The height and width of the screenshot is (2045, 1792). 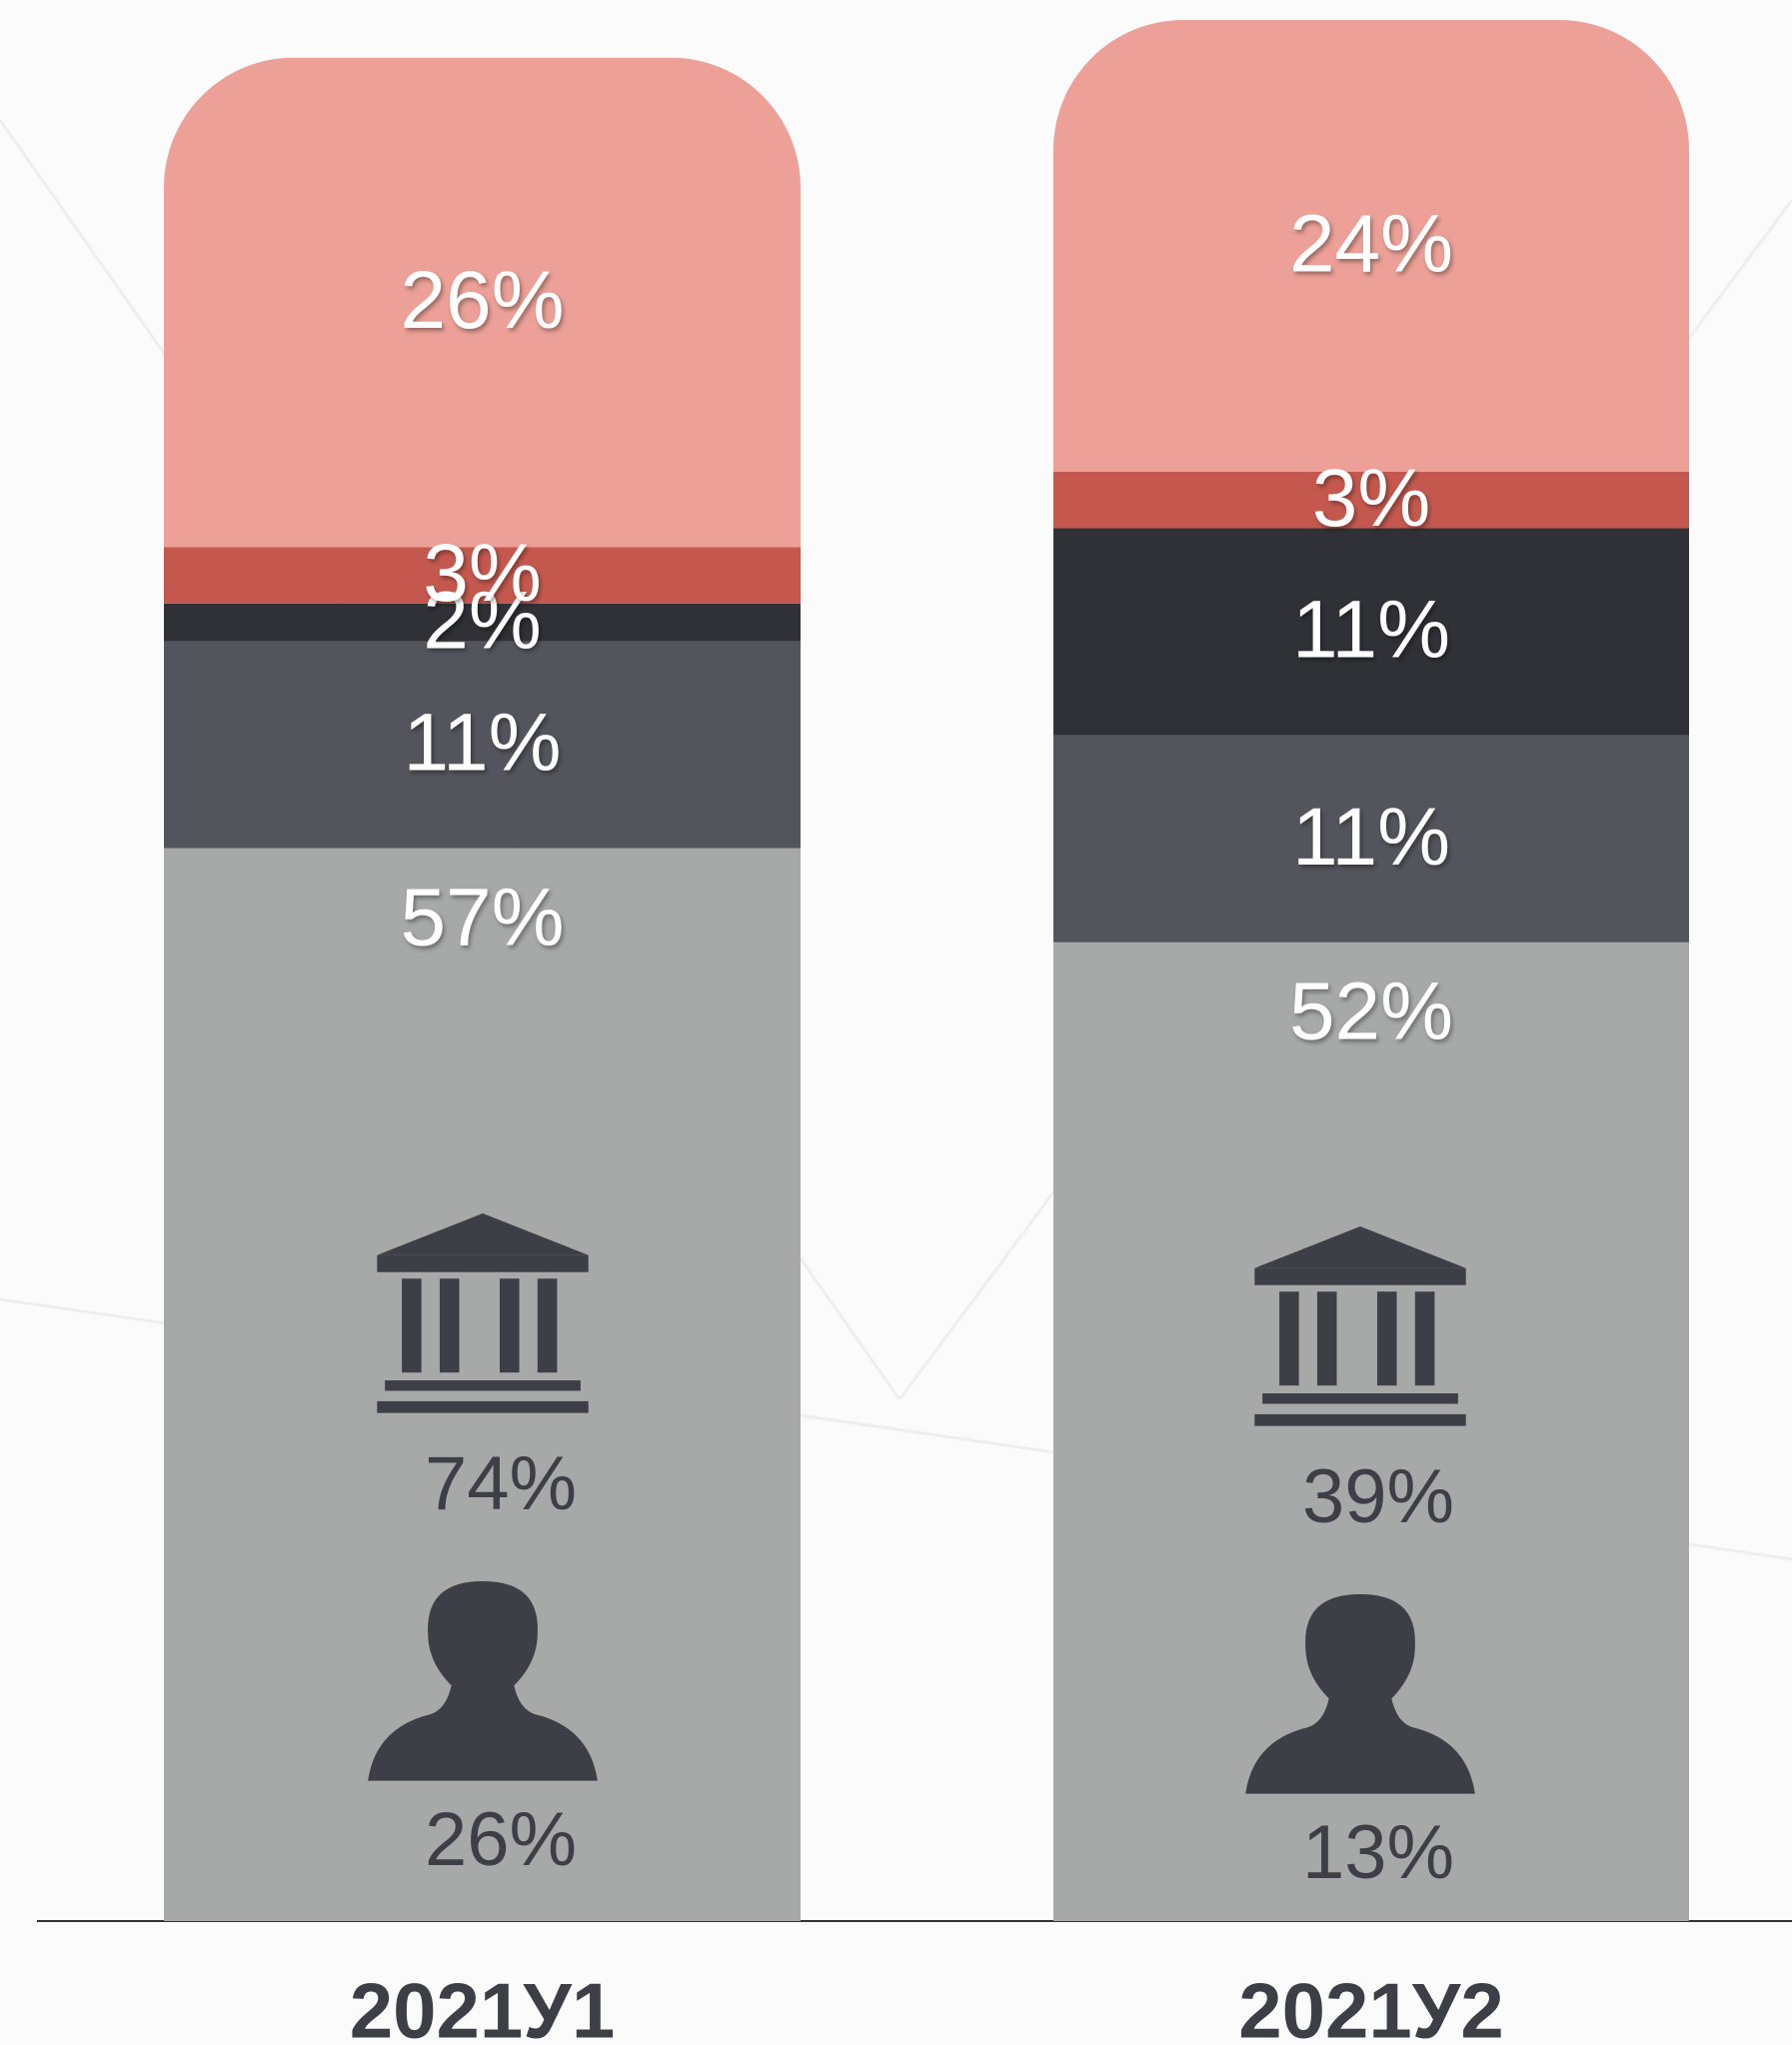 I want to click on holder-label: 74%, so click(x=501, y=1483).